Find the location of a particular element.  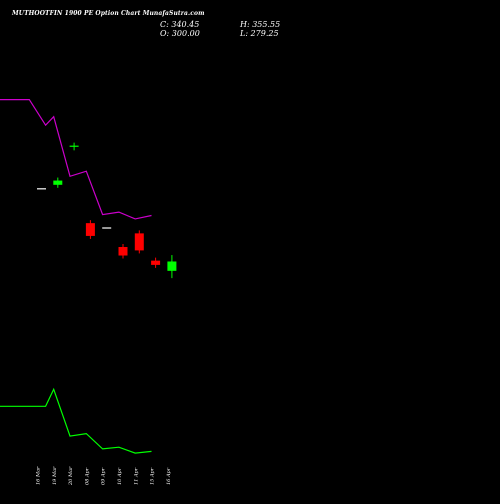

open-value: O: 300.00 is located at coordinates (180, 33).